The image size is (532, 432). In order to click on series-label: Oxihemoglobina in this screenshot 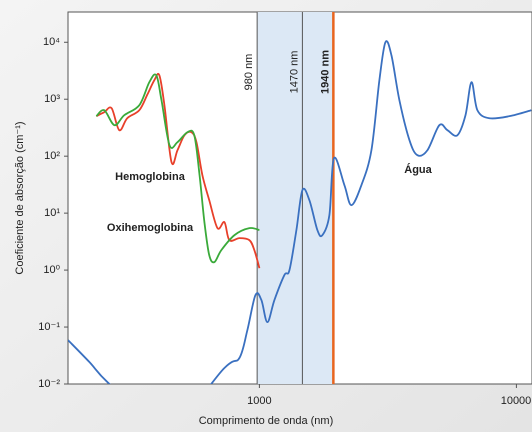, I will do `click(150, 228)`.